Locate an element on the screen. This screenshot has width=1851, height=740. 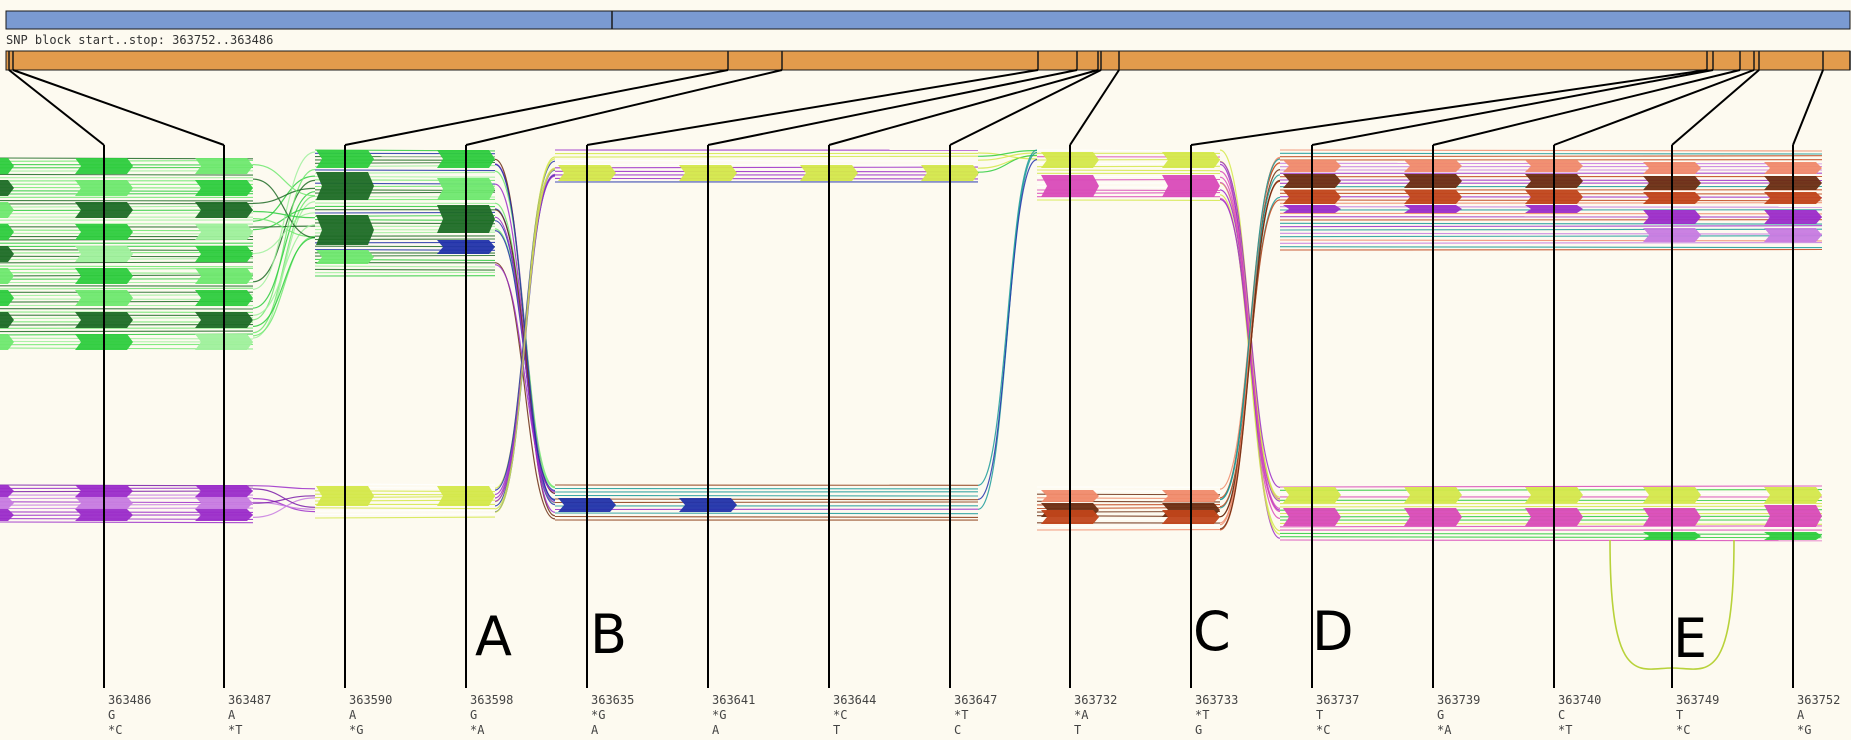
annotation-letters: A B C D E is located at coordinates (1091, 635).